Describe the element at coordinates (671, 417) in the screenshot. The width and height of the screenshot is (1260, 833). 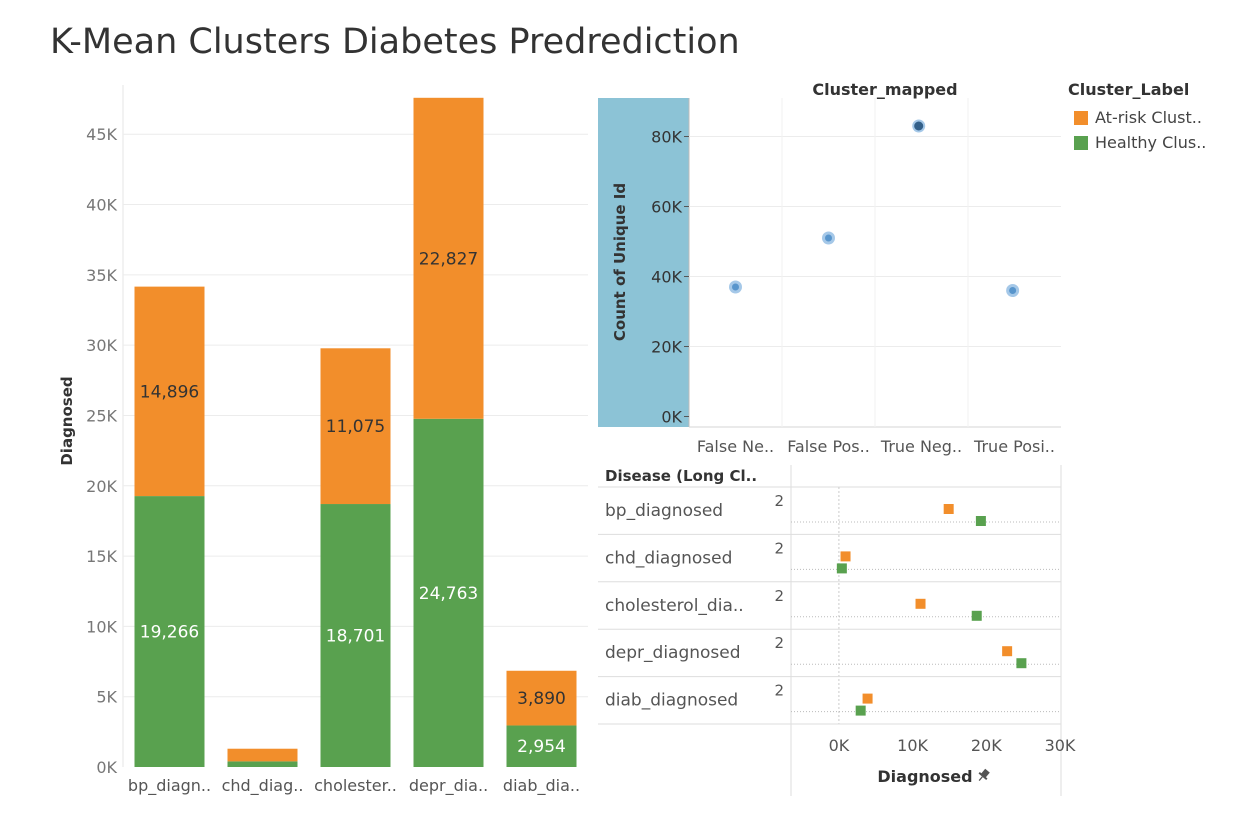
I see `scatter-y-tick-label: 0K` at that location.